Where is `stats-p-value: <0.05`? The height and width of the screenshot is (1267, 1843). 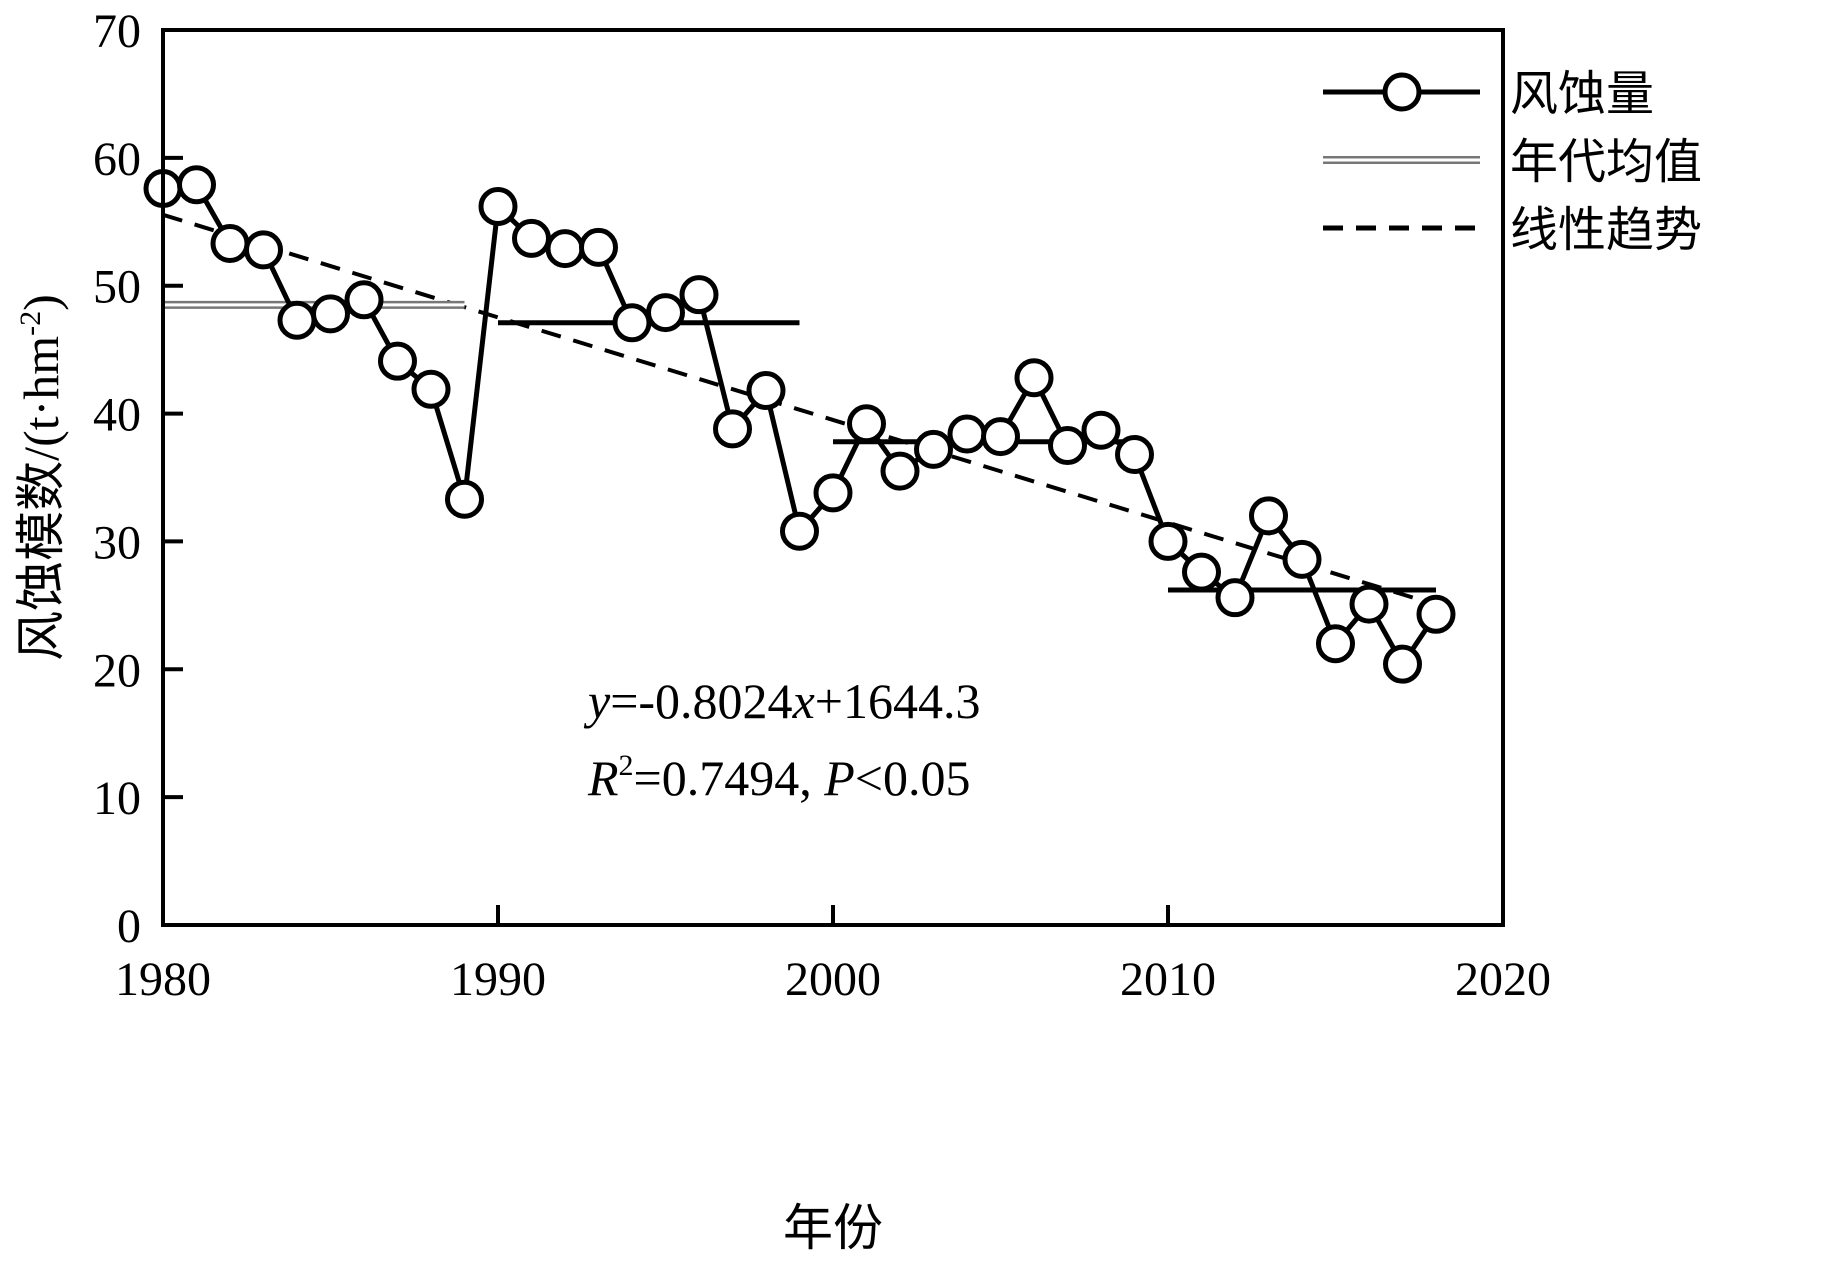
stats-p-value: <0.05 is located at coordinates (913, 778).